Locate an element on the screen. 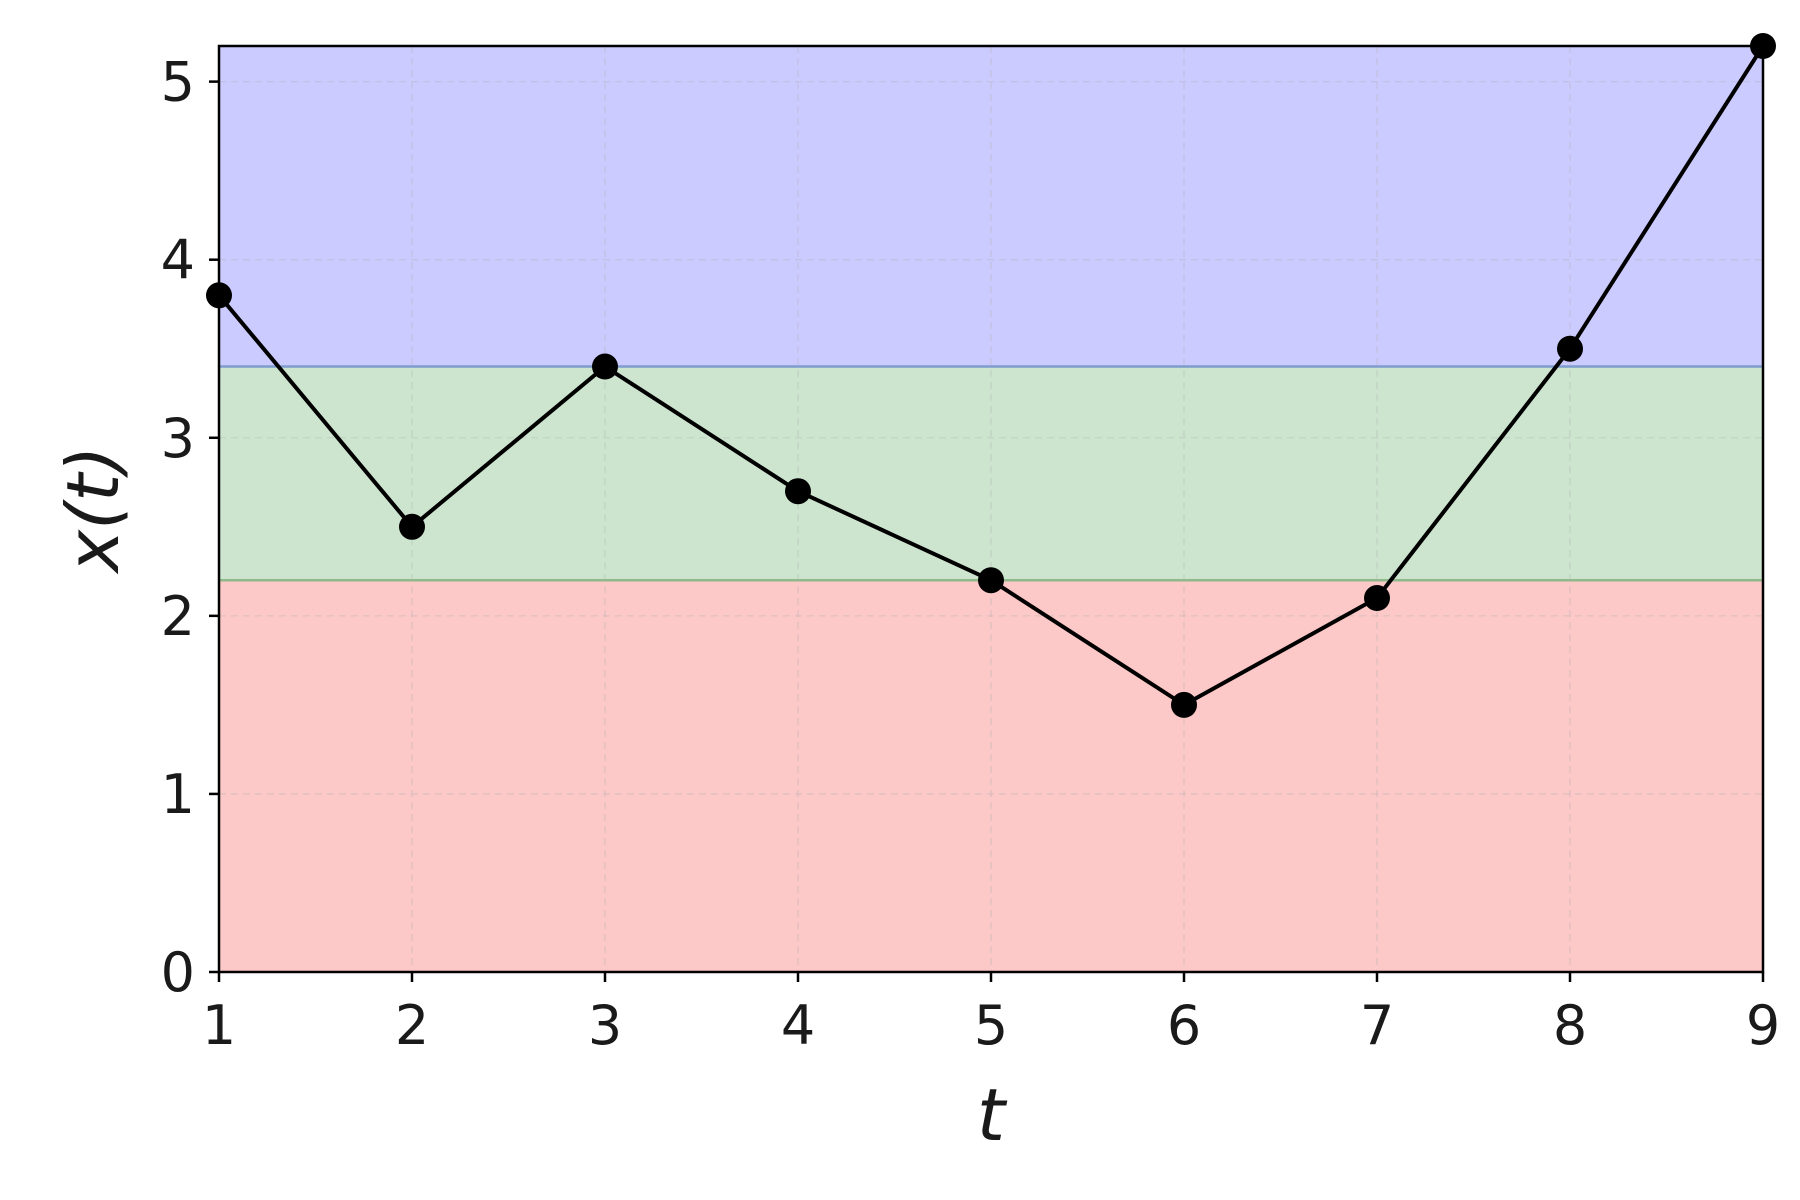  y-tick-label: 0 is located at coordinates (178, 972).